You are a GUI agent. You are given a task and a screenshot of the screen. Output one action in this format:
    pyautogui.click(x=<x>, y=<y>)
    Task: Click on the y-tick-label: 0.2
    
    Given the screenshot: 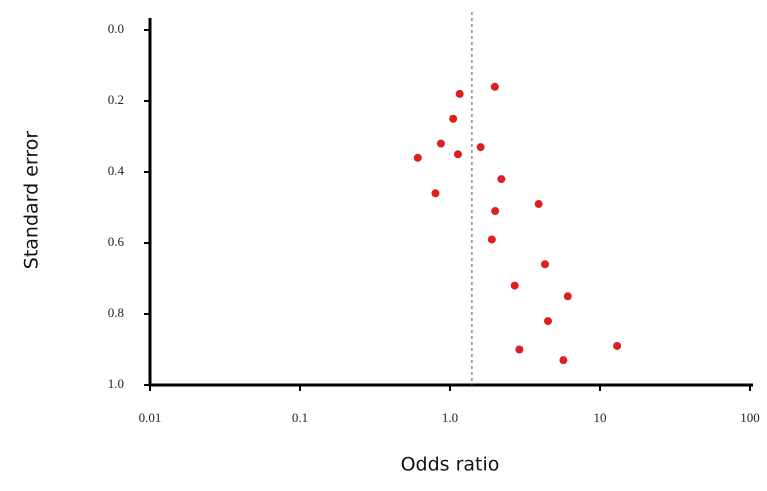 What is the action you would take?
    pyautogui.click(x=116, y=99)
    